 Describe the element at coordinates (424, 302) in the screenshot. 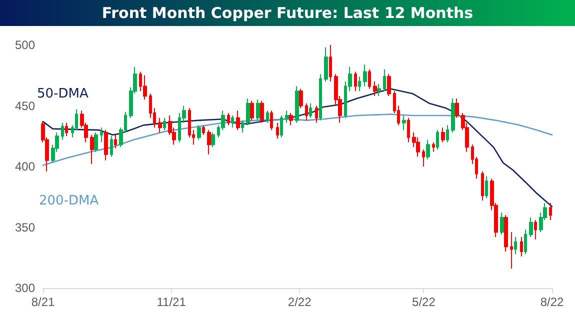

I see `x-tick-label: 5/22` at that location.